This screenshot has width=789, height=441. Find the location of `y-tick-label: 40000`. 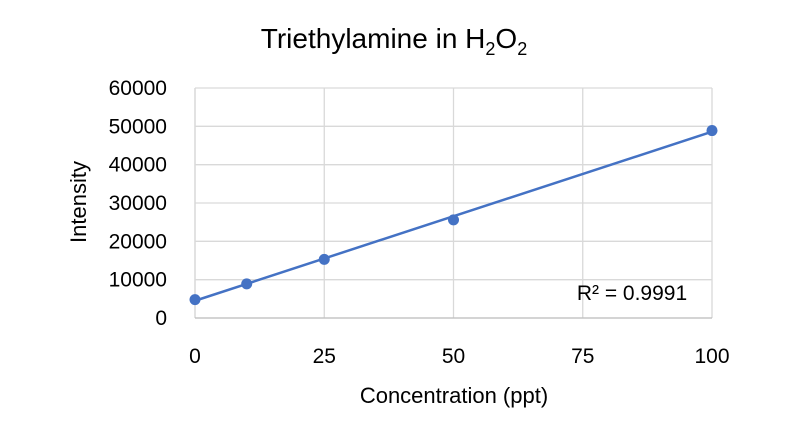

y-tick-label: 40000 is located at coordinates (138, 165).